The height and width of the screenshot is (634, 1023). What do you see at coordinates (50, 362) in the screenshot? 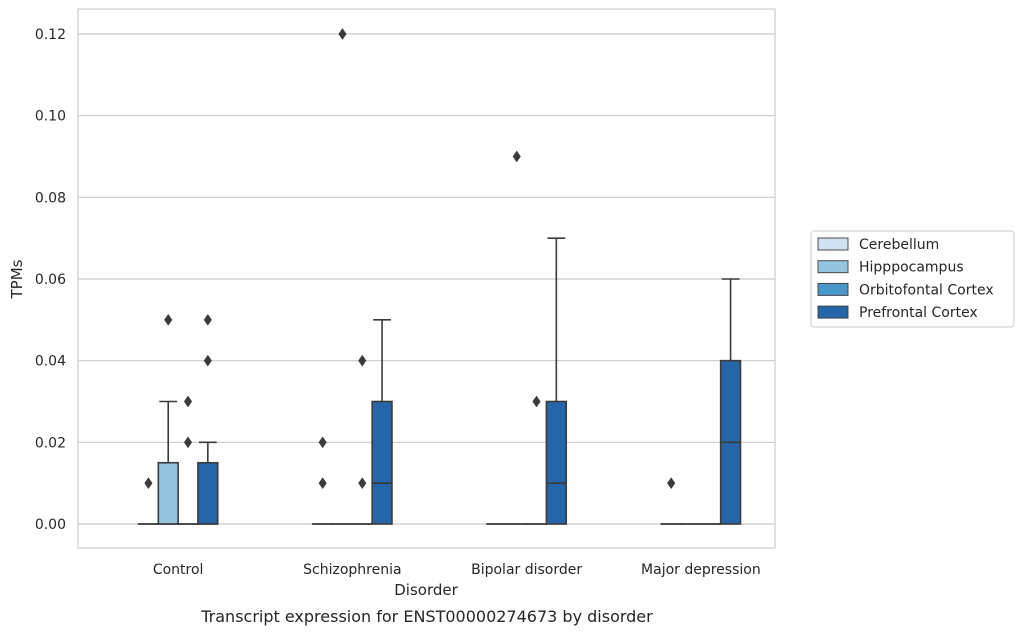
I see `y-tick-label: 0.04` at bounding box center [50, 362].